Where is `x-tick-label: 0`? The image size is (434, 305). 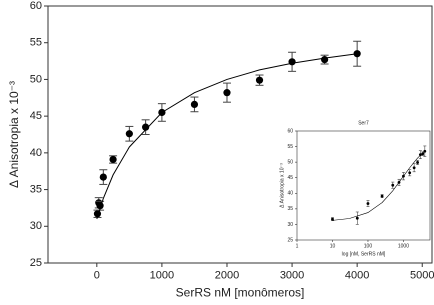
x-tick-label: 0 is located at coordinates (97, 276).